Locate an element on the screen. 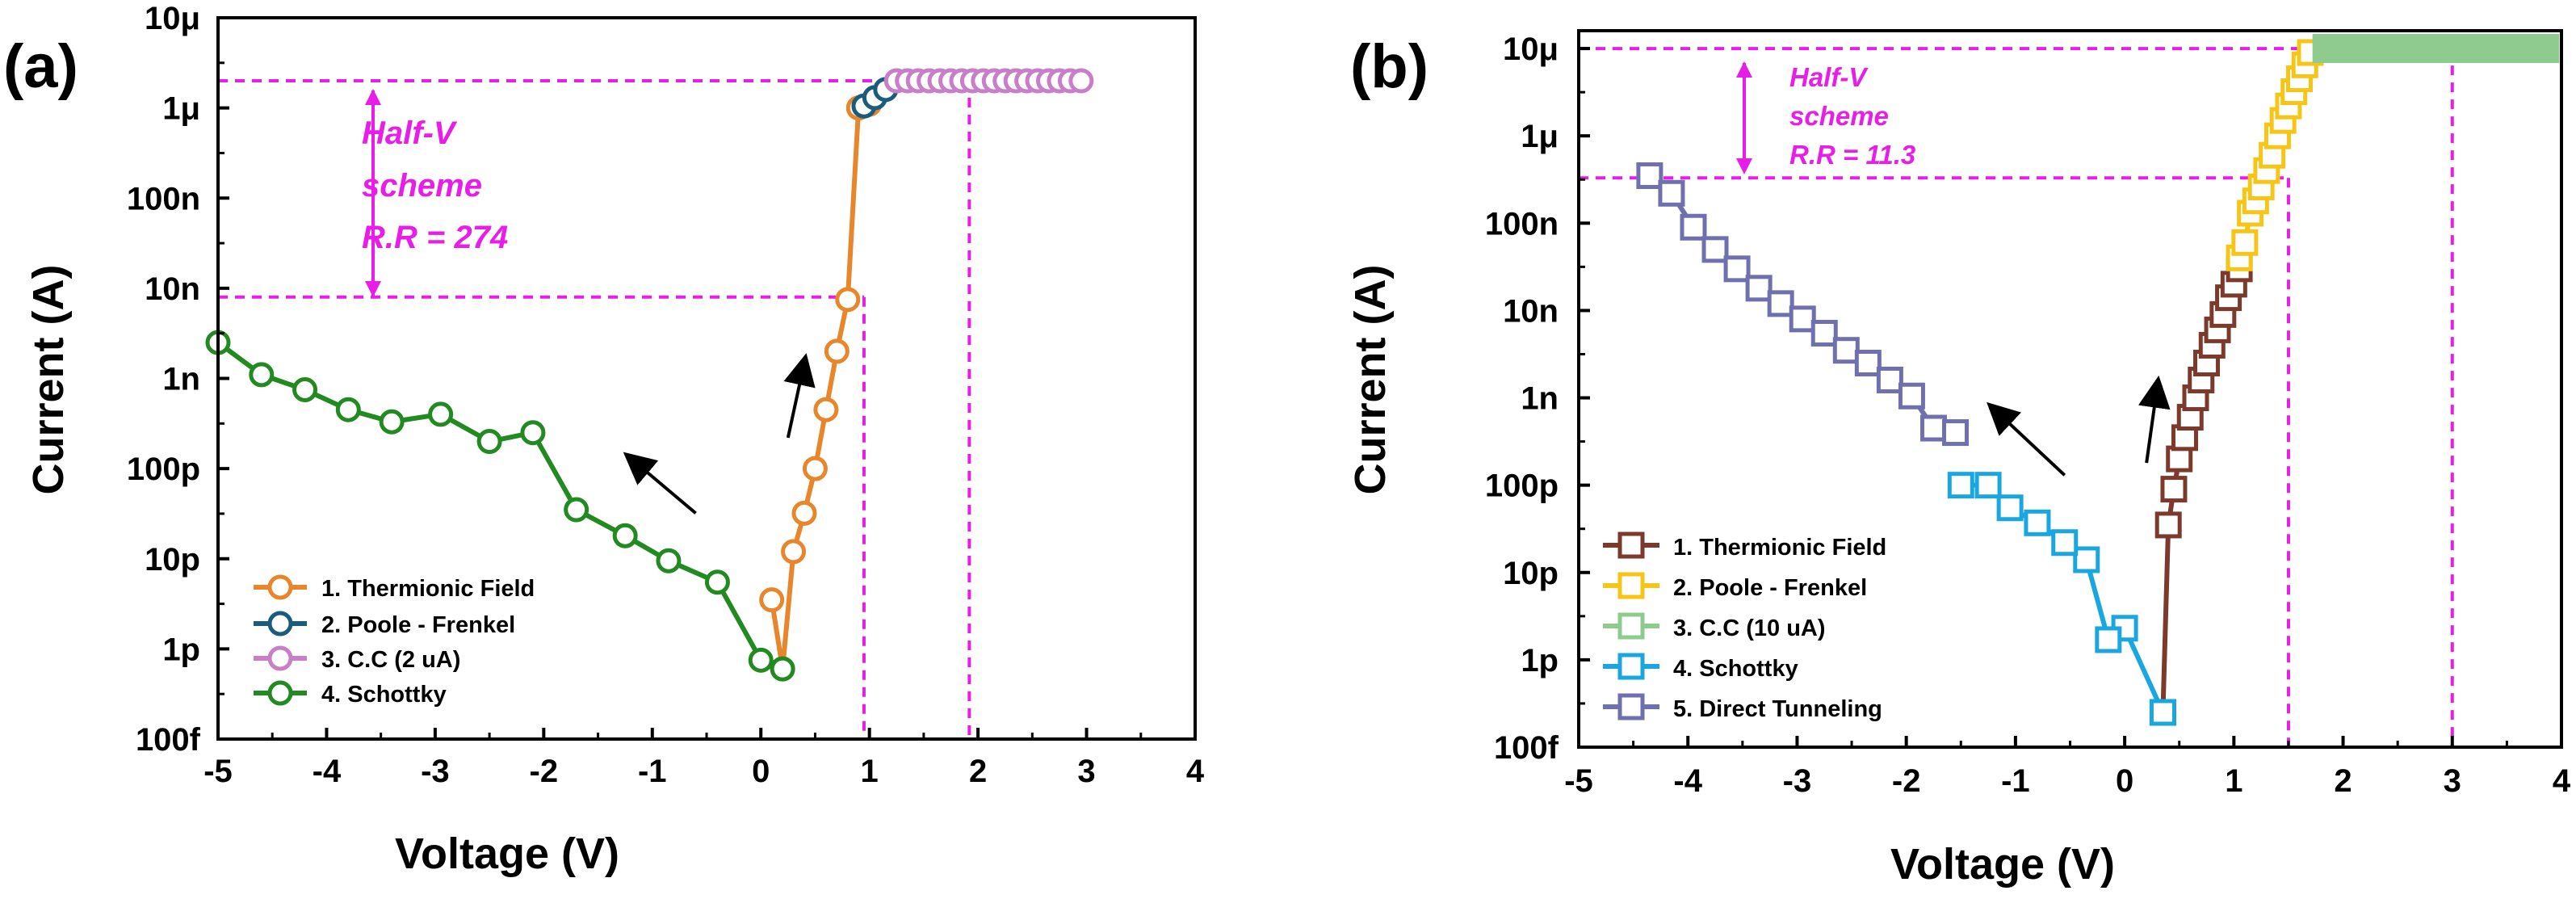  annotation-line2-b: scheme is located at coordinates (1839, 116).